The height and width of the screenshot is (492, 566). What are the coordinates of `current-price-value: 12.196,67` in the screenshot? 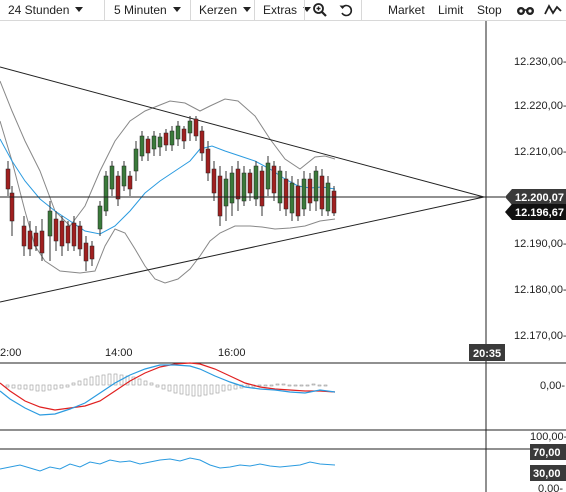 It's located at (539, 213).